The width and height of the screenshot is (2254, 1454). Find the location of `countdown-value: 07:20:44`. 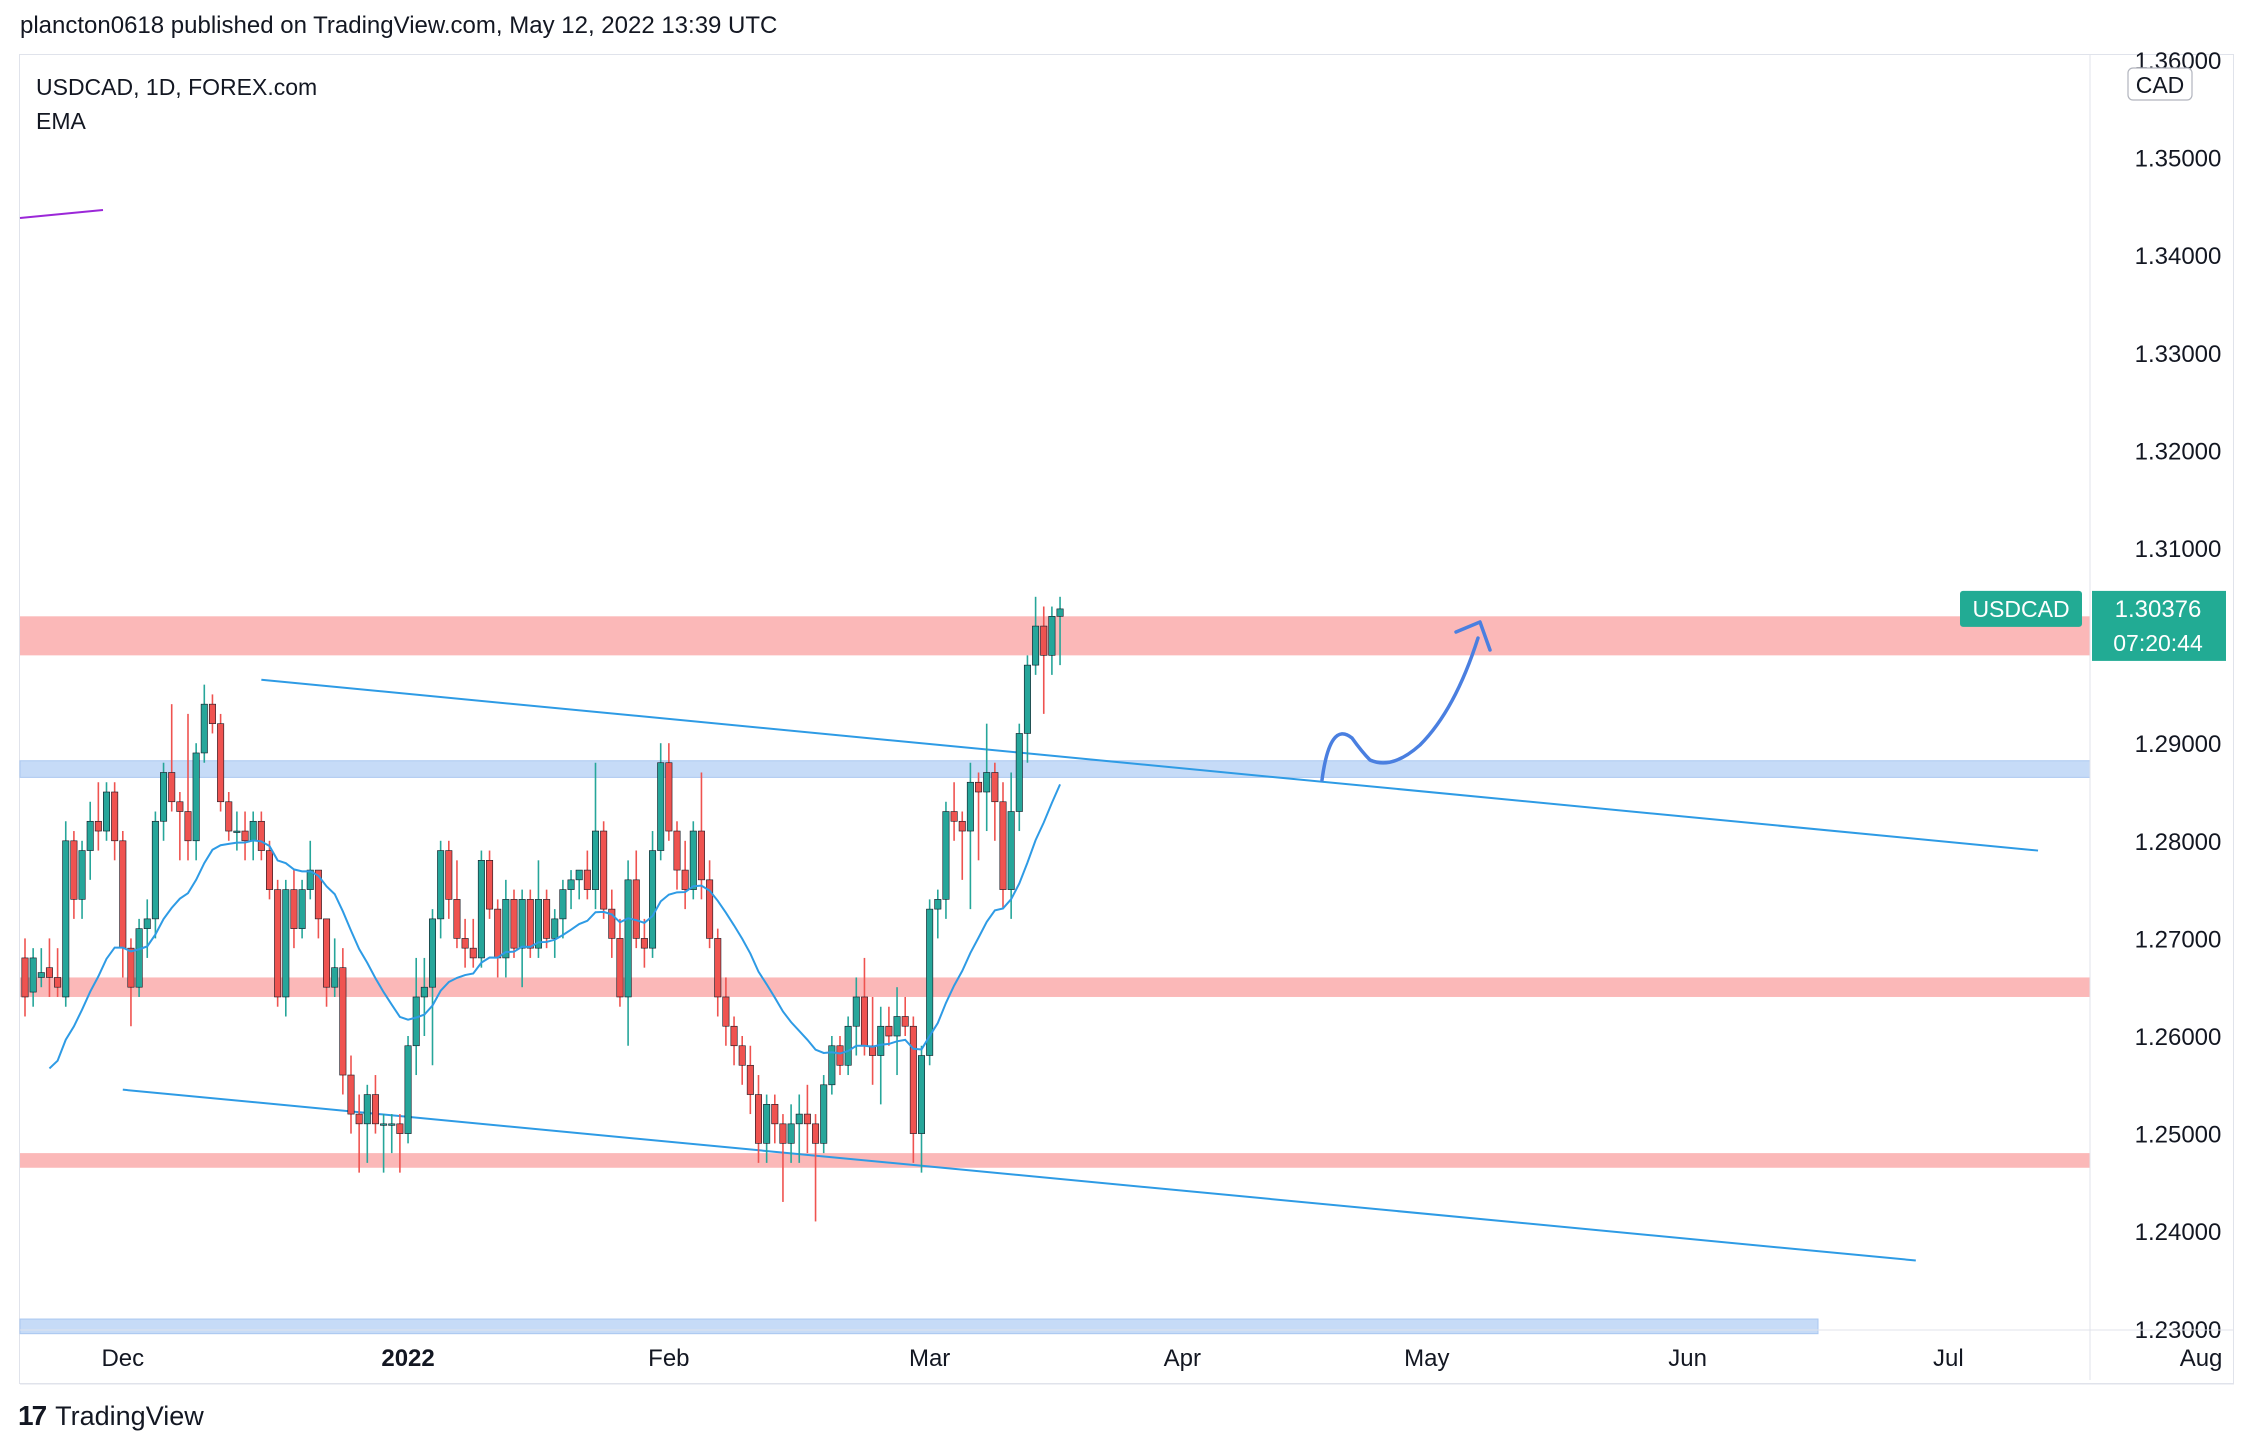

countdown-value: 07:20:44 is located at coordinates (2158, 643).